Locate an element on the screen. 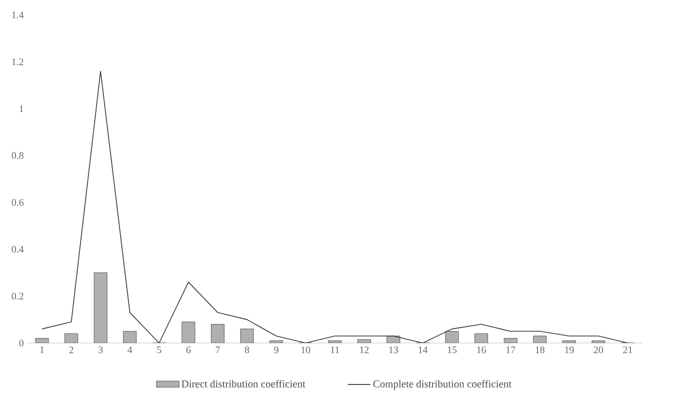 This screenshot has height=403, width=674. x-tick-label: 14 is located at coordinates (423, 350).